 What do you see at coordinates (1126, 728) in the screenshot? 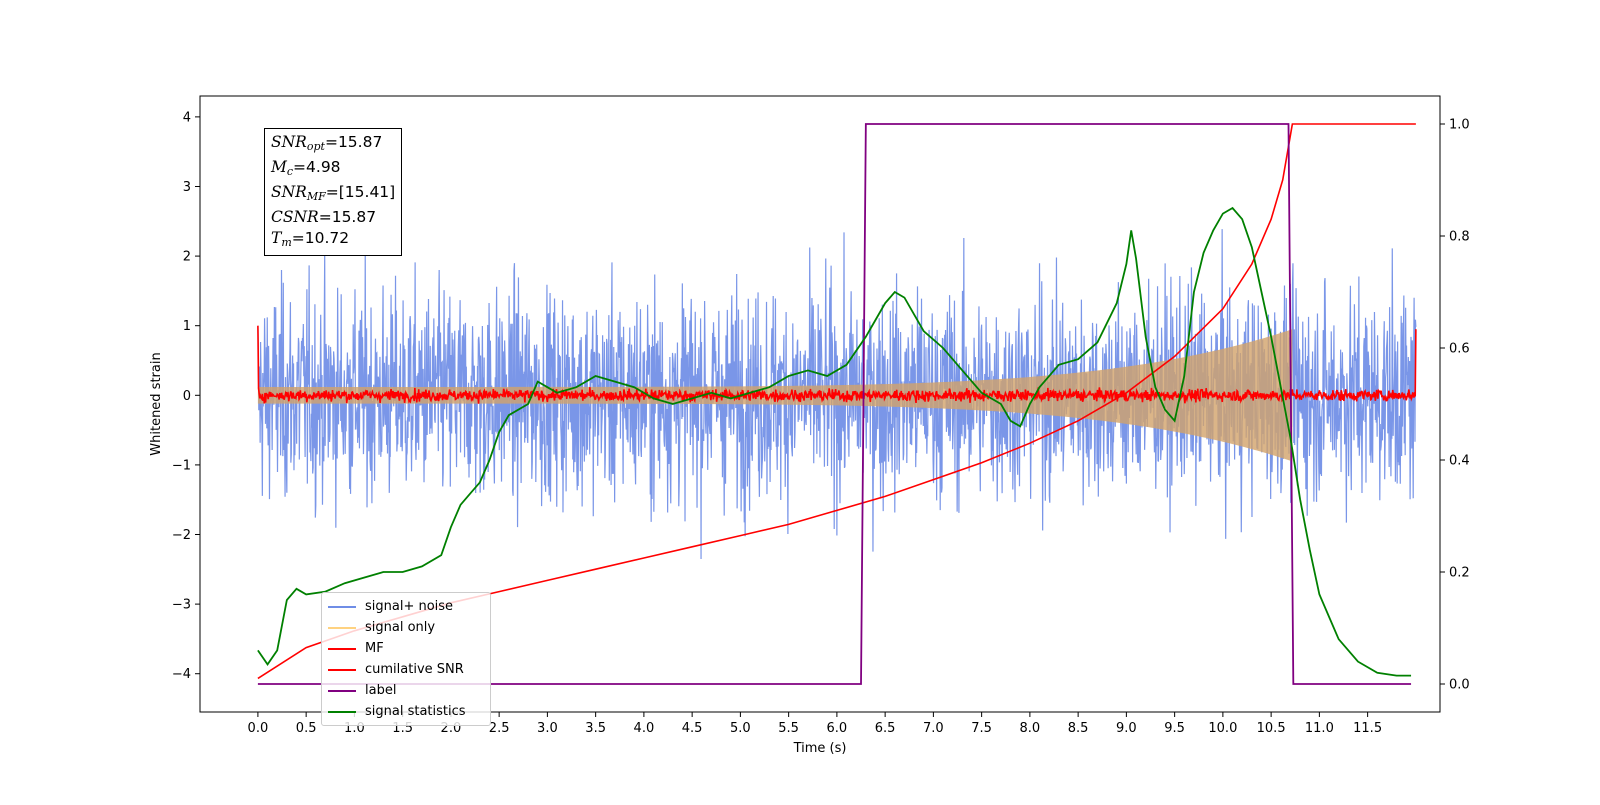
I see `x-tick-label: 9.0` at bounding box center [1126, 728].